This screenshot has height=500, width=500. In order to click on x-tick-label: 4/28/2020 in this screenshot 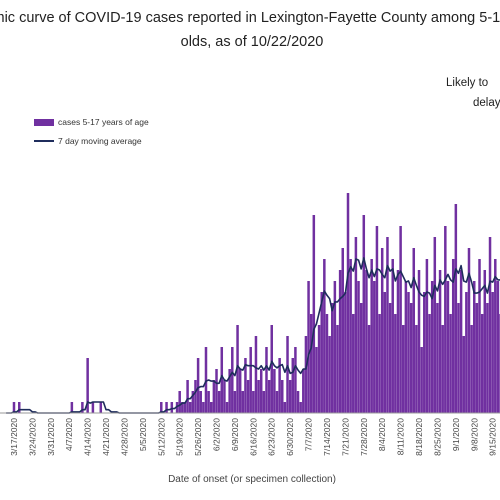, I will do `click(124, 437)`.